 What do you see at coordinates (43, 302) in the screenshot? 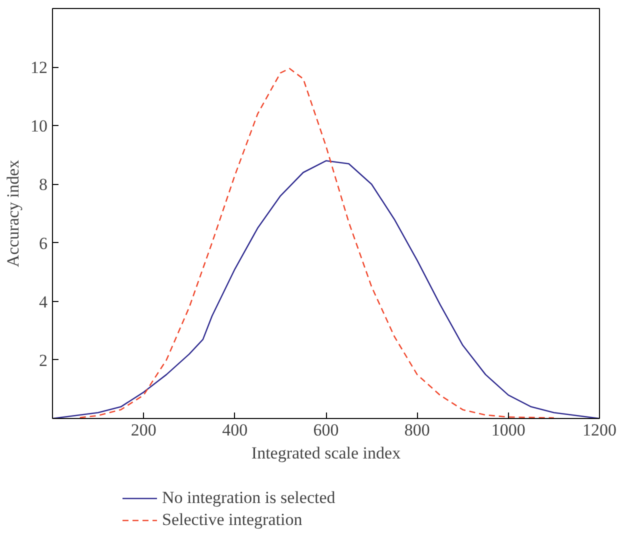
I see `y-tick-label: 4` at bounding box center [43, 302].